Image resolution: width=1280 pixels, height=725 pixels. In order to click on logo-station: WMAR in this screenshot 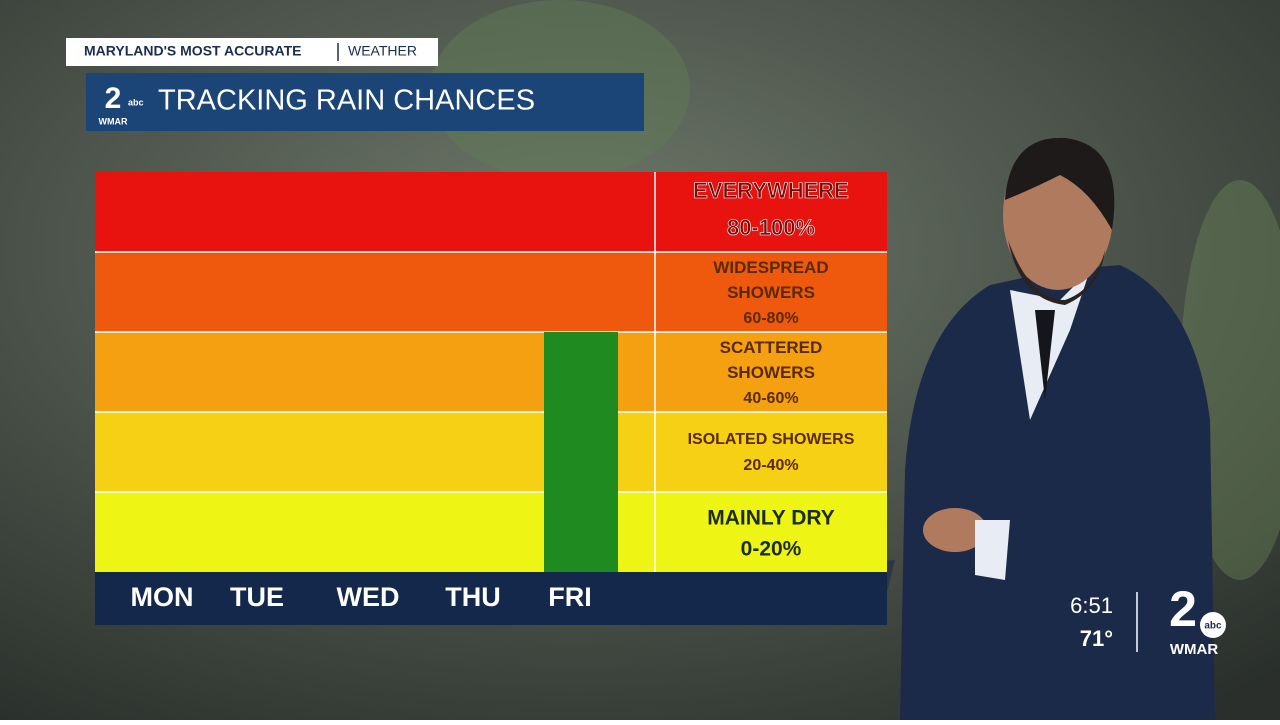, I will do `click(113, 121)`.